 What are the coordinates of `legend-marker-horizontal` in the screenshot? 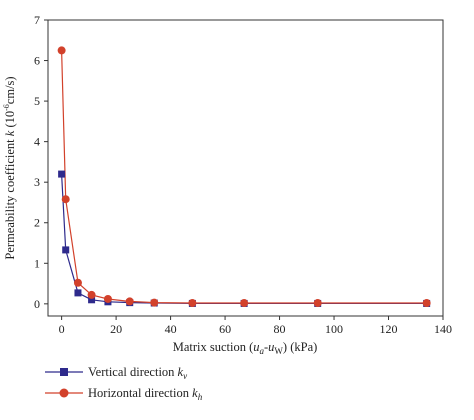 It's located at (64, 393).